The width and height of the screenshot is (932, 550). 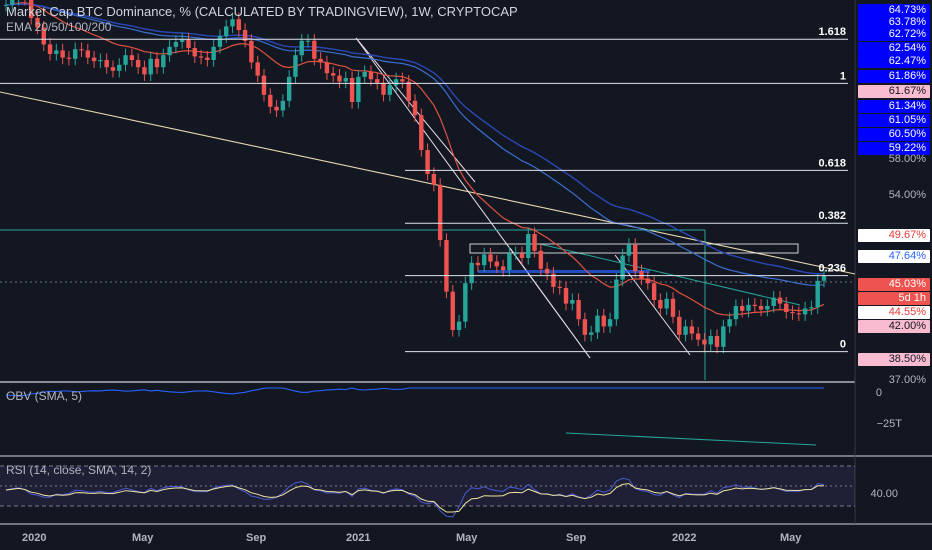 What do you see at coordinates (59, 27) in the screenshot?
I see `indicator-legend: EMA 20/50/100/200` at bounding box center [59, 27].